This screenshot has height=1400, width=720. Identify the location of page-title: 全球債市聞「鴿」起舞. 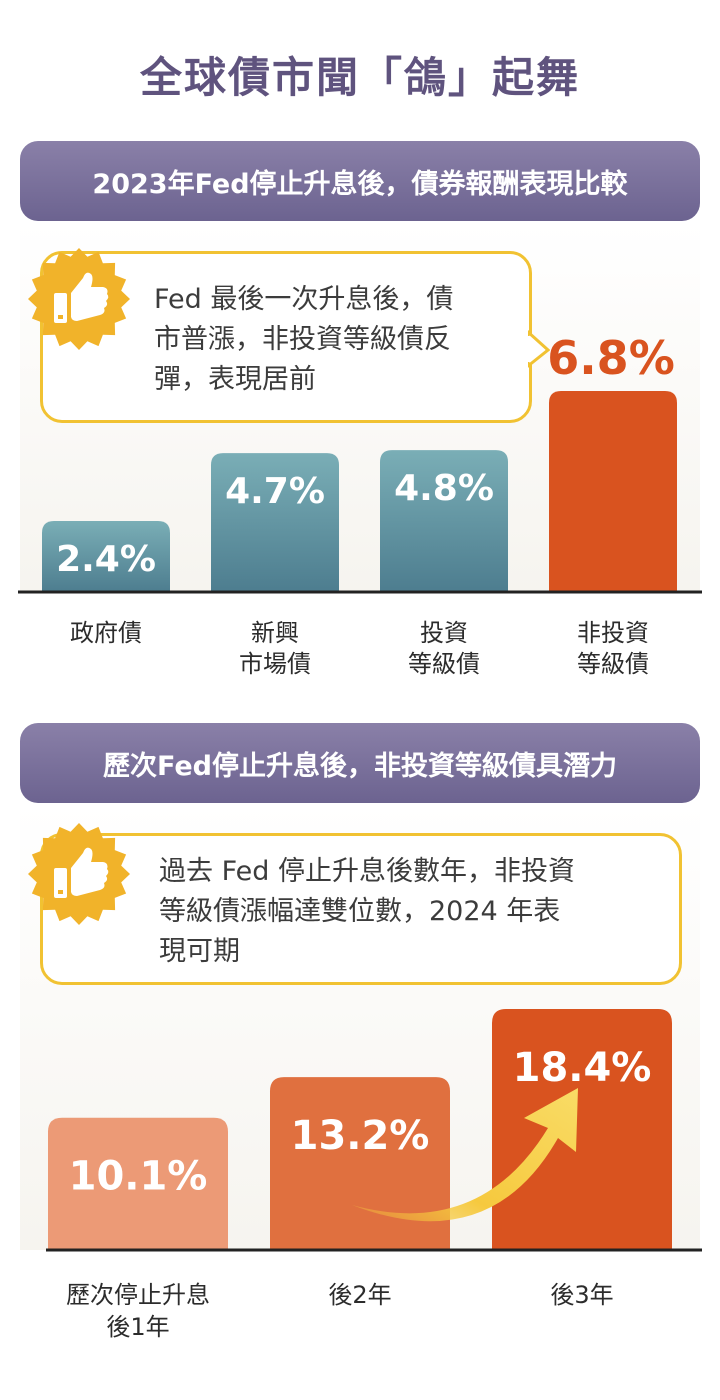
(359, 77).